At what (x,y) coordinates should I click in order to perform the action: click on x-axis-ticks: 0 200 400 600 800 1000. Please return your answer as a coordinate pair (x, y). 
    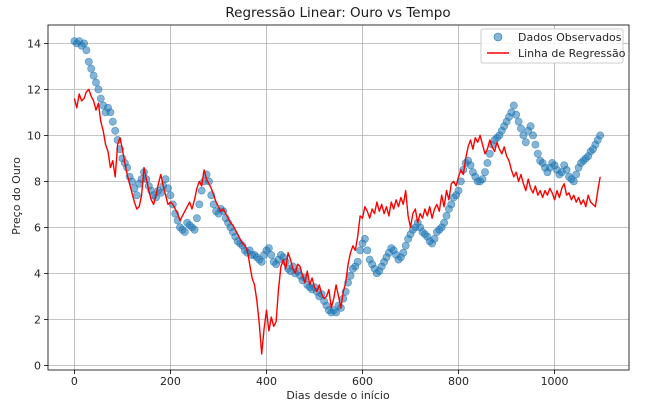
    Looking at the image, I should click on (320, 379).